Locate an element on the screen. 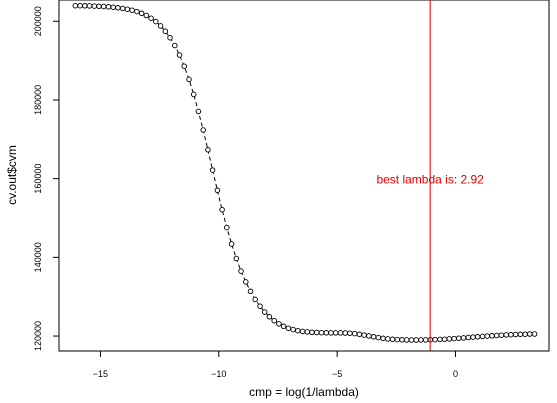 This screenshot has height=403, width=557. y-tick-label: 120000 is located at coordinates (38, 336).